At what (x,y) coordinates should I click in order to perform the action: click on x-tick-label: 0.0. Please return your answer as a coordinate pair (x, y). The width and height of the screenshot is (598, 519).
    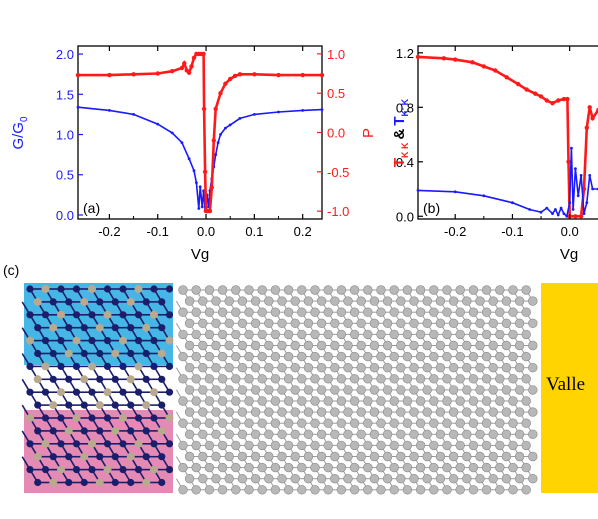
    Looking at the image, I should click on (570, 231).